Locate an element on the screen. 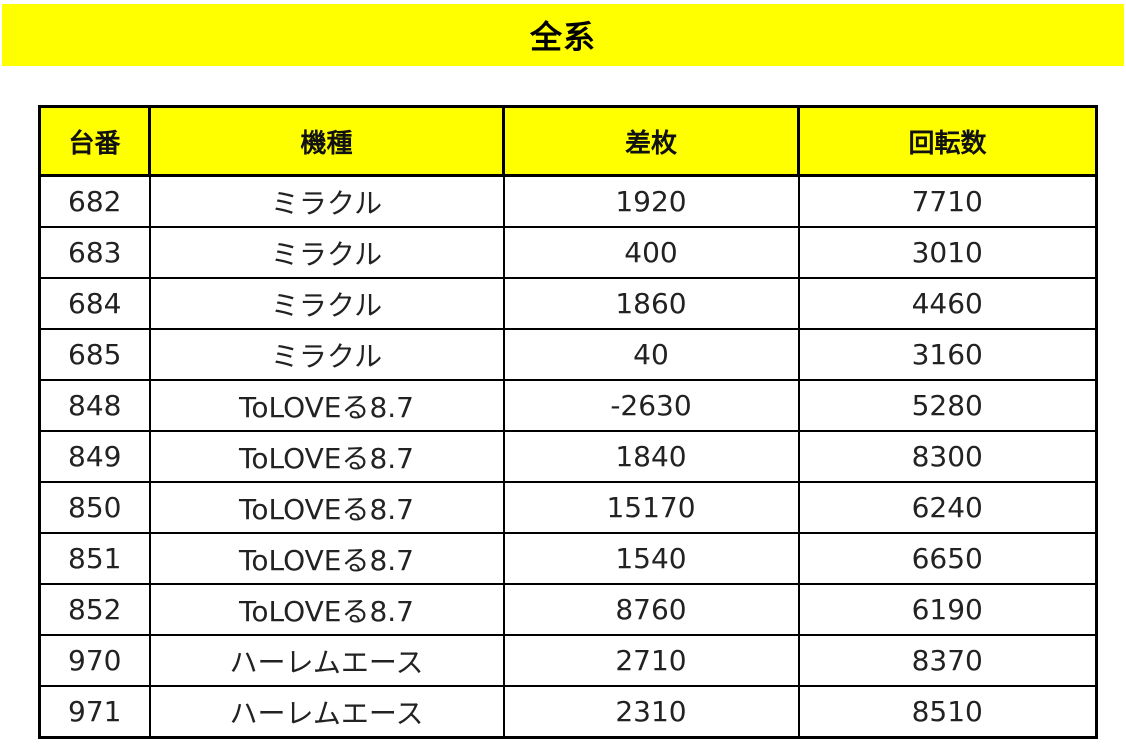 The image size is (1126, 745). title-banner: 全系 is located at coordinates (563, 35).